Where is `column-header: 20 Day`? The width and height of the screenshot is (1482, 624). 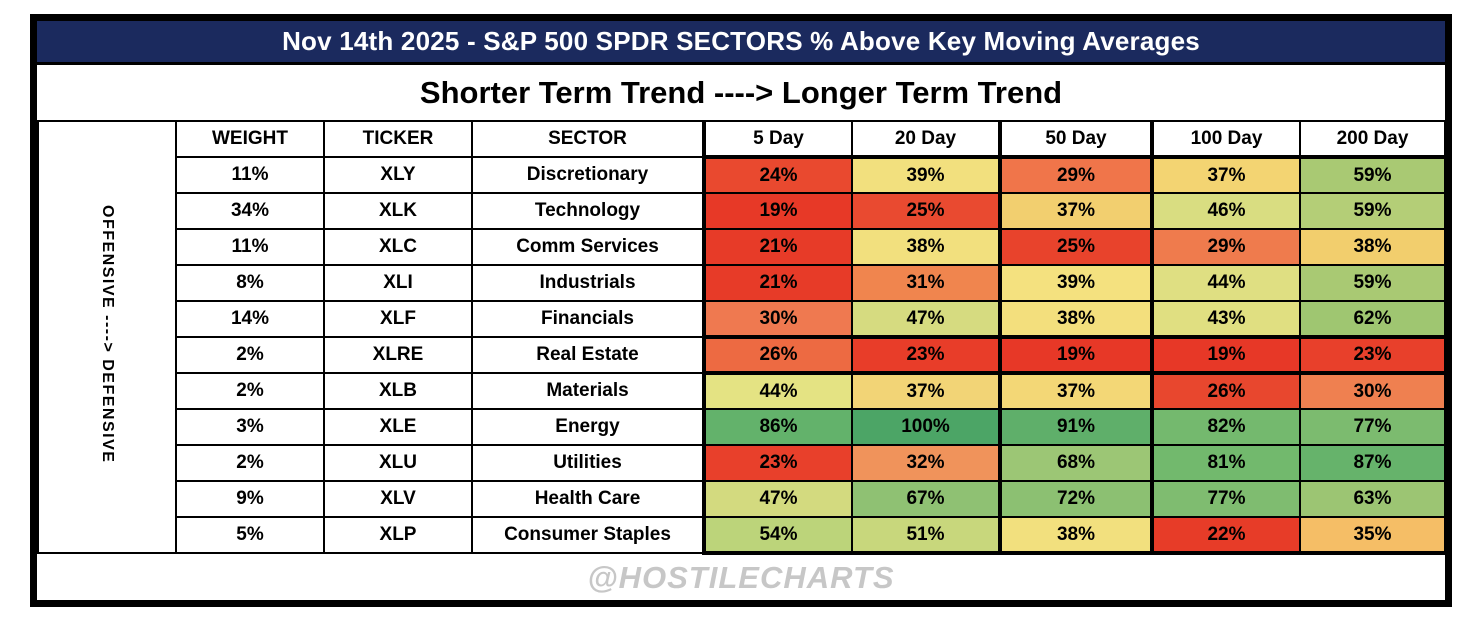
column-header: 20 Day is located at coordinates (926, 139).